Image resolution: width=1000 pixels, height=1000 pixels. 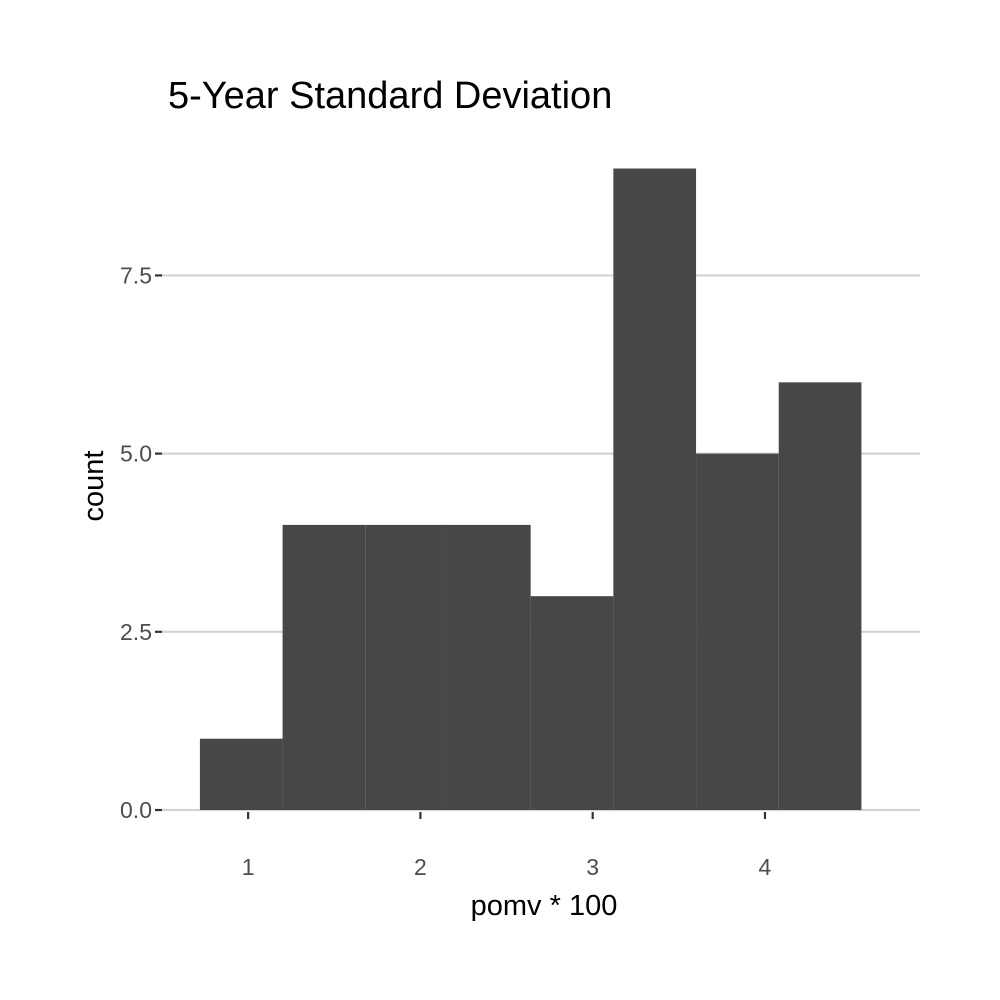 I want to click on x-axis: 1 2 3 4, so click(x=507, y=846).